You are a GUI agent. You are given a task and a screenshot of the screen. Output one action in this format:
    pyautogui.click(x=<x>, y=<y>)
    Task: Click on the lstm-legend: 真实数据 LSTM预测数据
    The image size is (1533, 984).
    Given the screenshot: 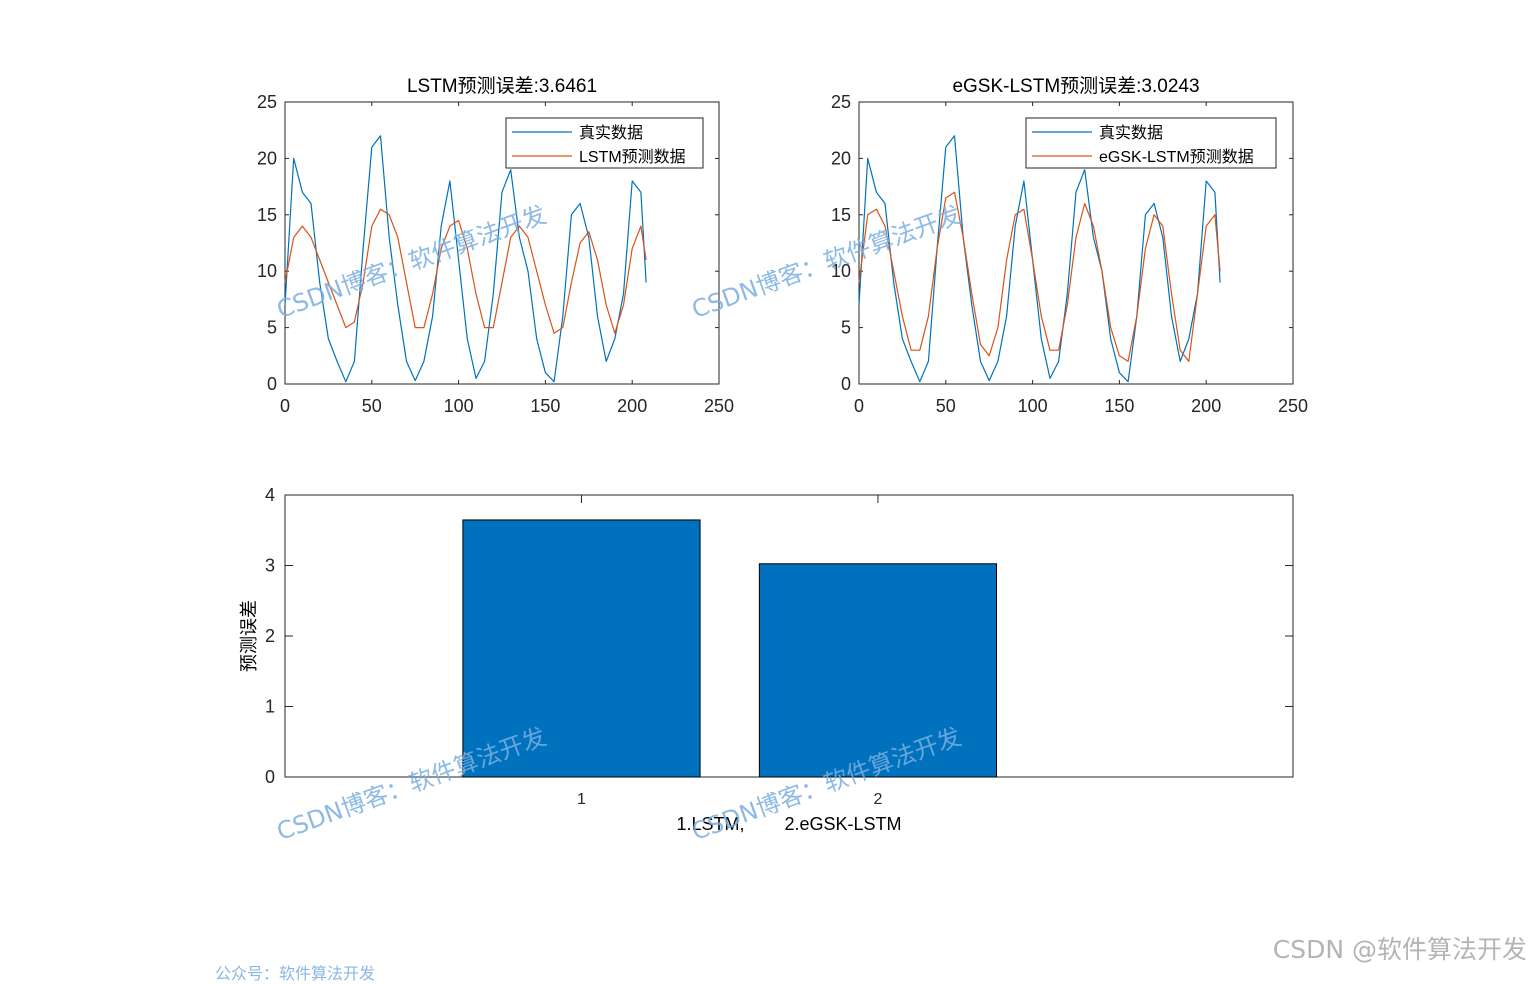 What is the action you would take?
    pyautogui.click(x=604, y=143)
    